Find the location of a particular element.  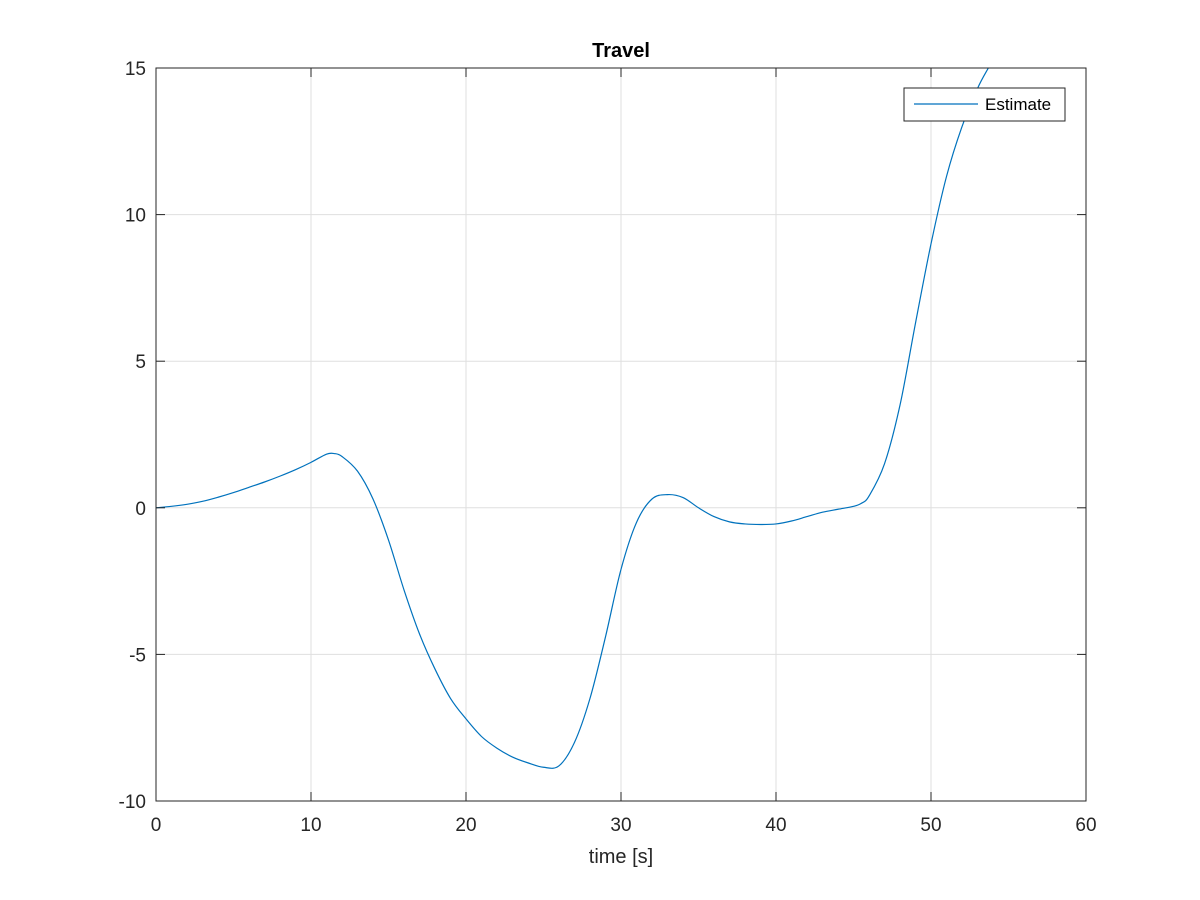

x-tick-label: 30 is located at coordinates (620, 825).